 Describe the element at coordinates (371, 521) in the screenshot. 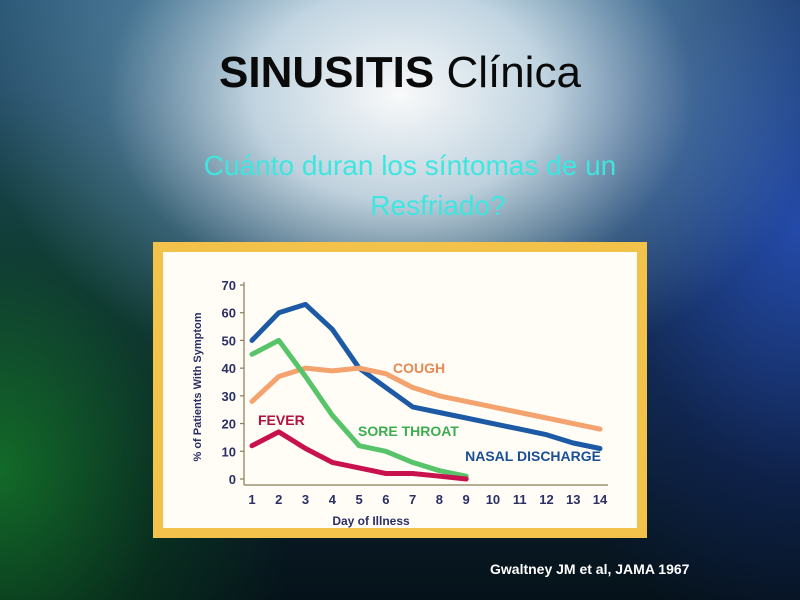

I see `x-axis-label: Day of Illness` at that location.